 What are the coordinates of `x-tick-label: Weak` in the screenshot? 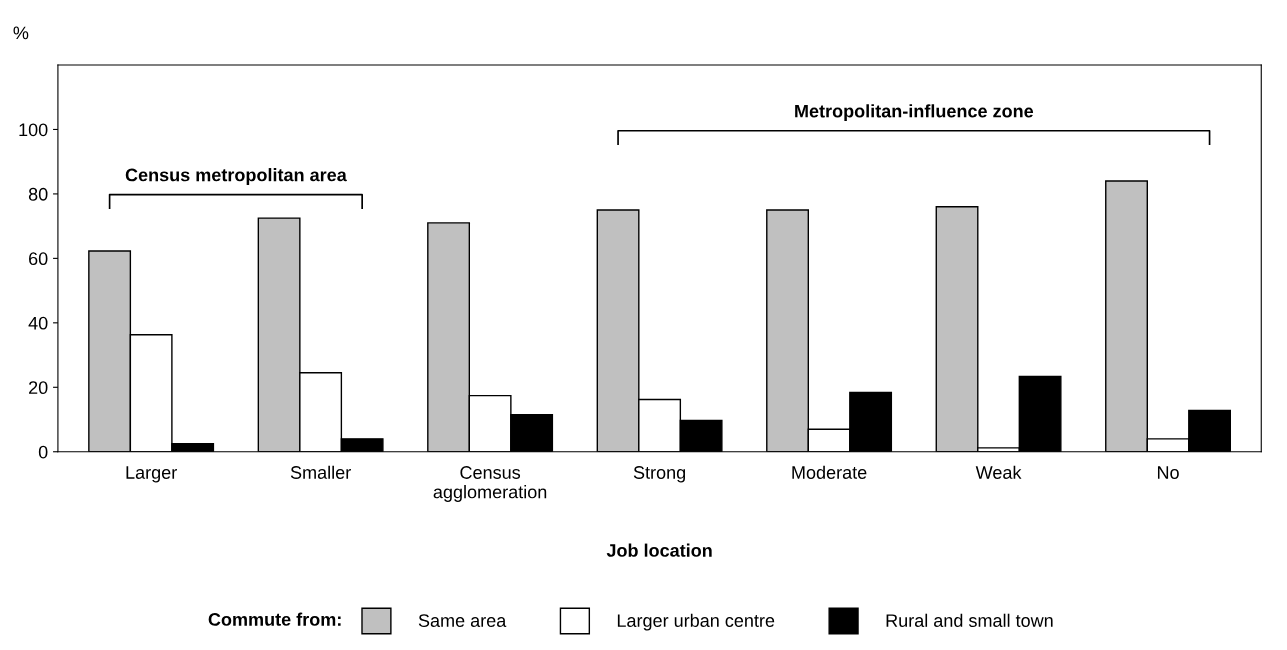 It's located at (998, 472).